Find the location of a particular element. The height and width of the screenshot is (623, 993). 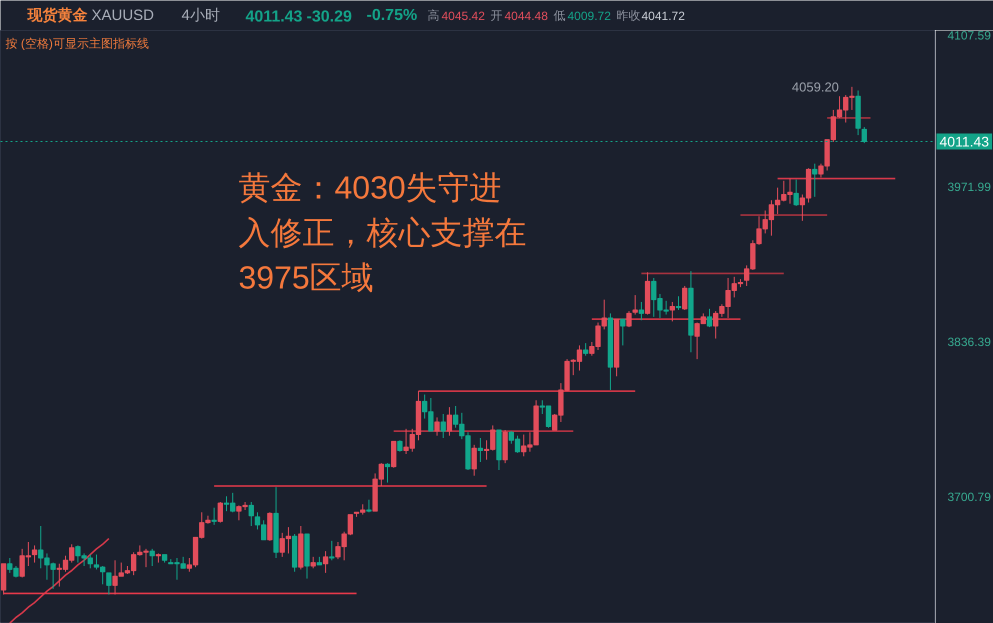

text: 低 is located at coordinates (560, 15).